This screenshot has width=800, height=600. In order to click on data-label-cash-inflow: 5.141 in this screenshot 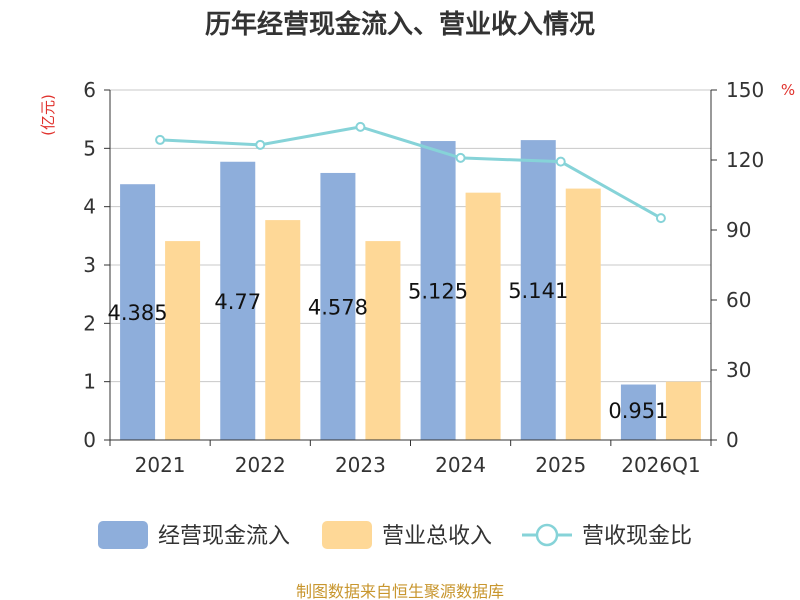, I will do `click(538, 291)`.